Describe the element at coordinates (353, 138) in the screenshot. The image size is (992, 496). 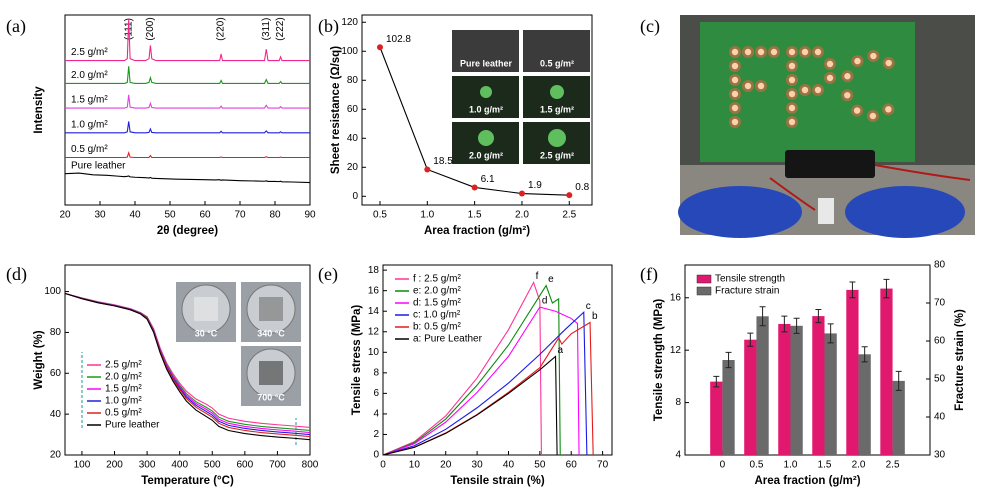
I see `y-tick-label: 40` at that location.